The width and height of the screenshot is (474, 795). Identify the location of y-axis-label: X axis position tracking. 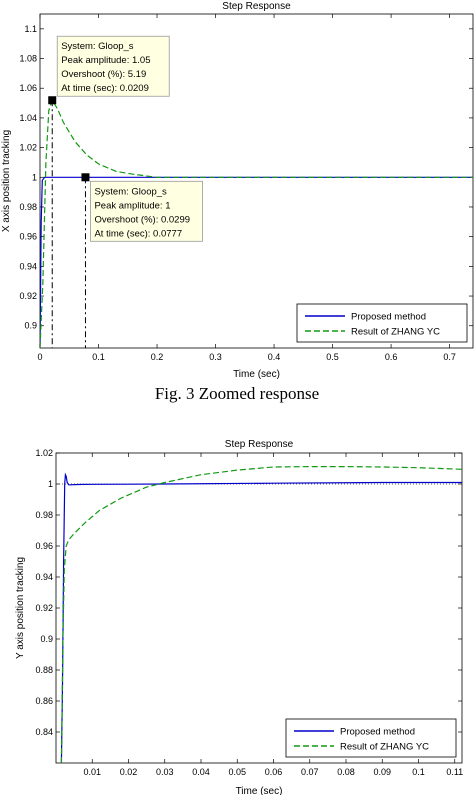
(6, 181).